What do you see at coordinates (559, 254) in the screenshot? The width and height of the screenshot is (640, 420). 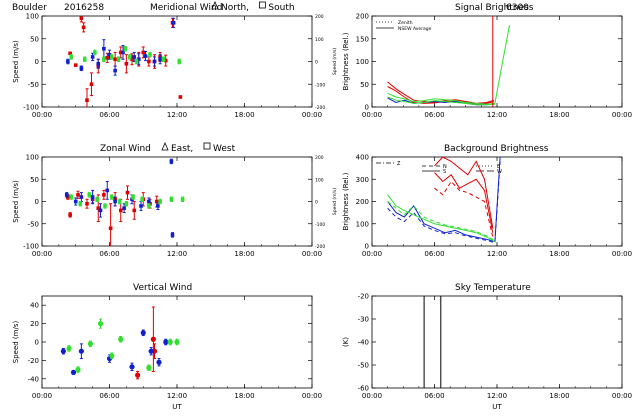 I see `background-xtick-label-3: 18:00` at bounding box center [559, 254].